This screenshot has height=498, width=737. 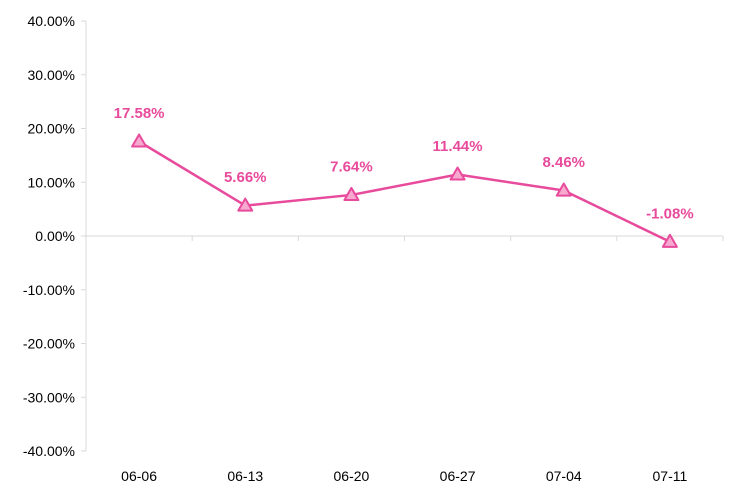 What do you see at coordinates (51, 75) in the screenshot?
I see `y-tick-label: 30.00%` at bounding box center [51, 75].